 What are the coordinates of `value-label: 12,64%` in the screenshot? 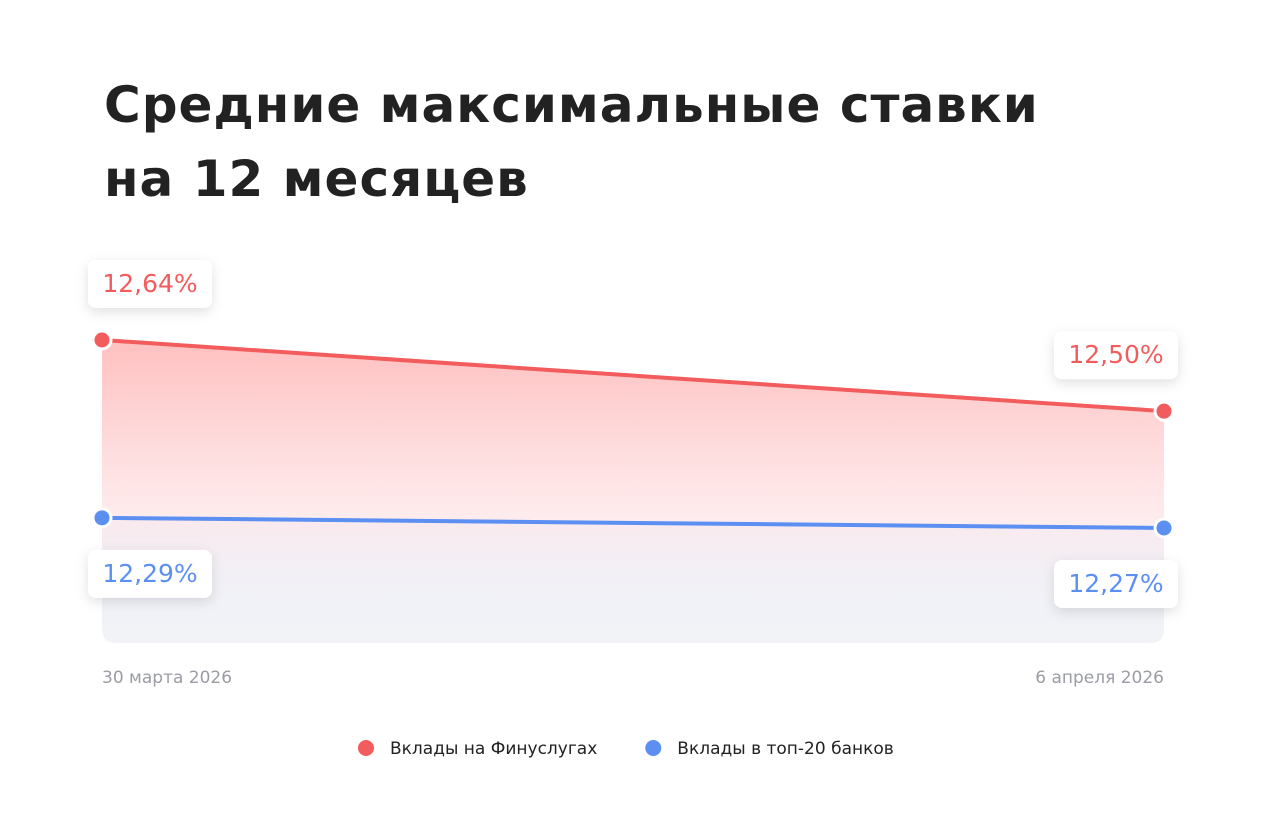 It's located at (149, 283).